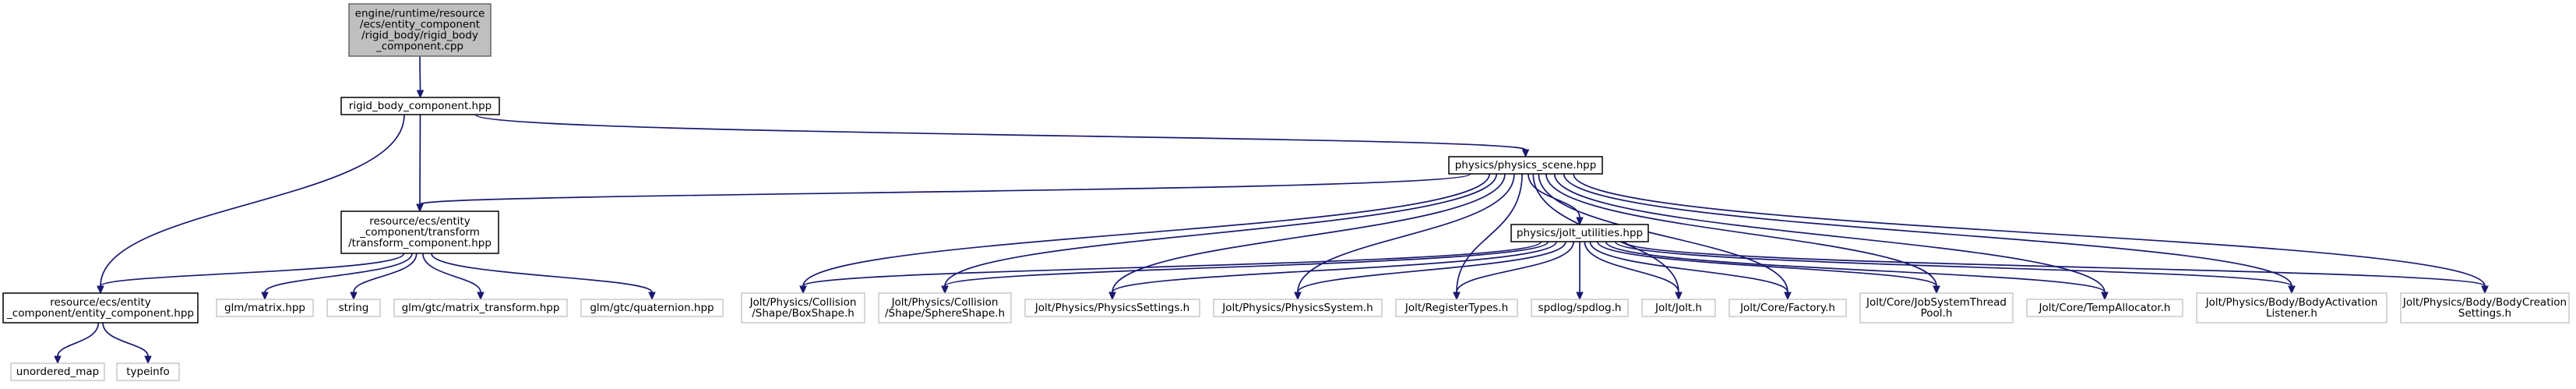 The image size is (2576, 389). I want to click on edge-tc-to-glmmatrix, so click(337, 277).